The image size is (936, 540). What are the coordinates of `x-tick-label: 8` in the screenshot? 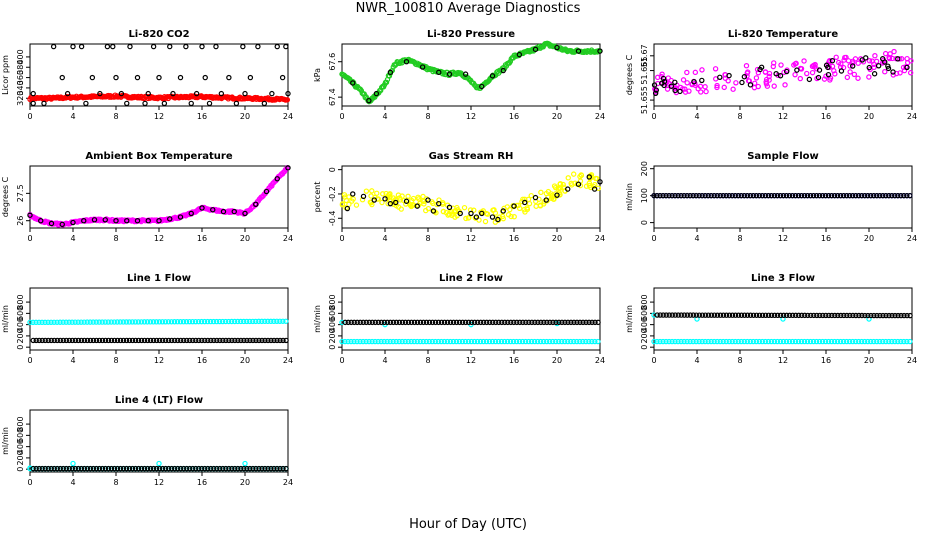 It's located at (115, 238).